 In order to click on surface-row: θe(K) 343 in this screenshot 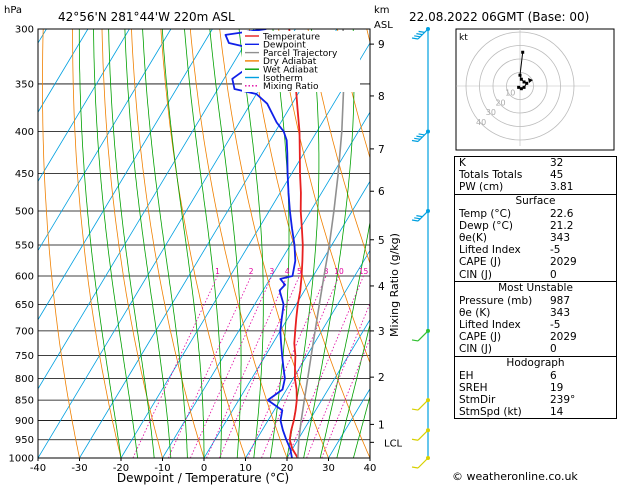, I will do `click(535, 238)`.